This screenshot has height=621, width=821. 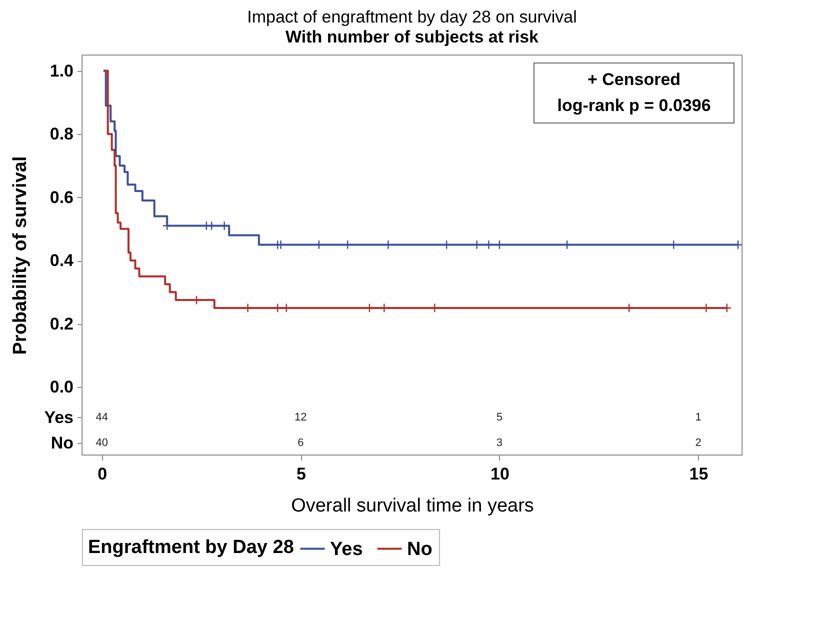 What do you see at coordinates (698, 474) in the screenshot?
I see `x-tick-label: 15` at bounding box center [698, 474].